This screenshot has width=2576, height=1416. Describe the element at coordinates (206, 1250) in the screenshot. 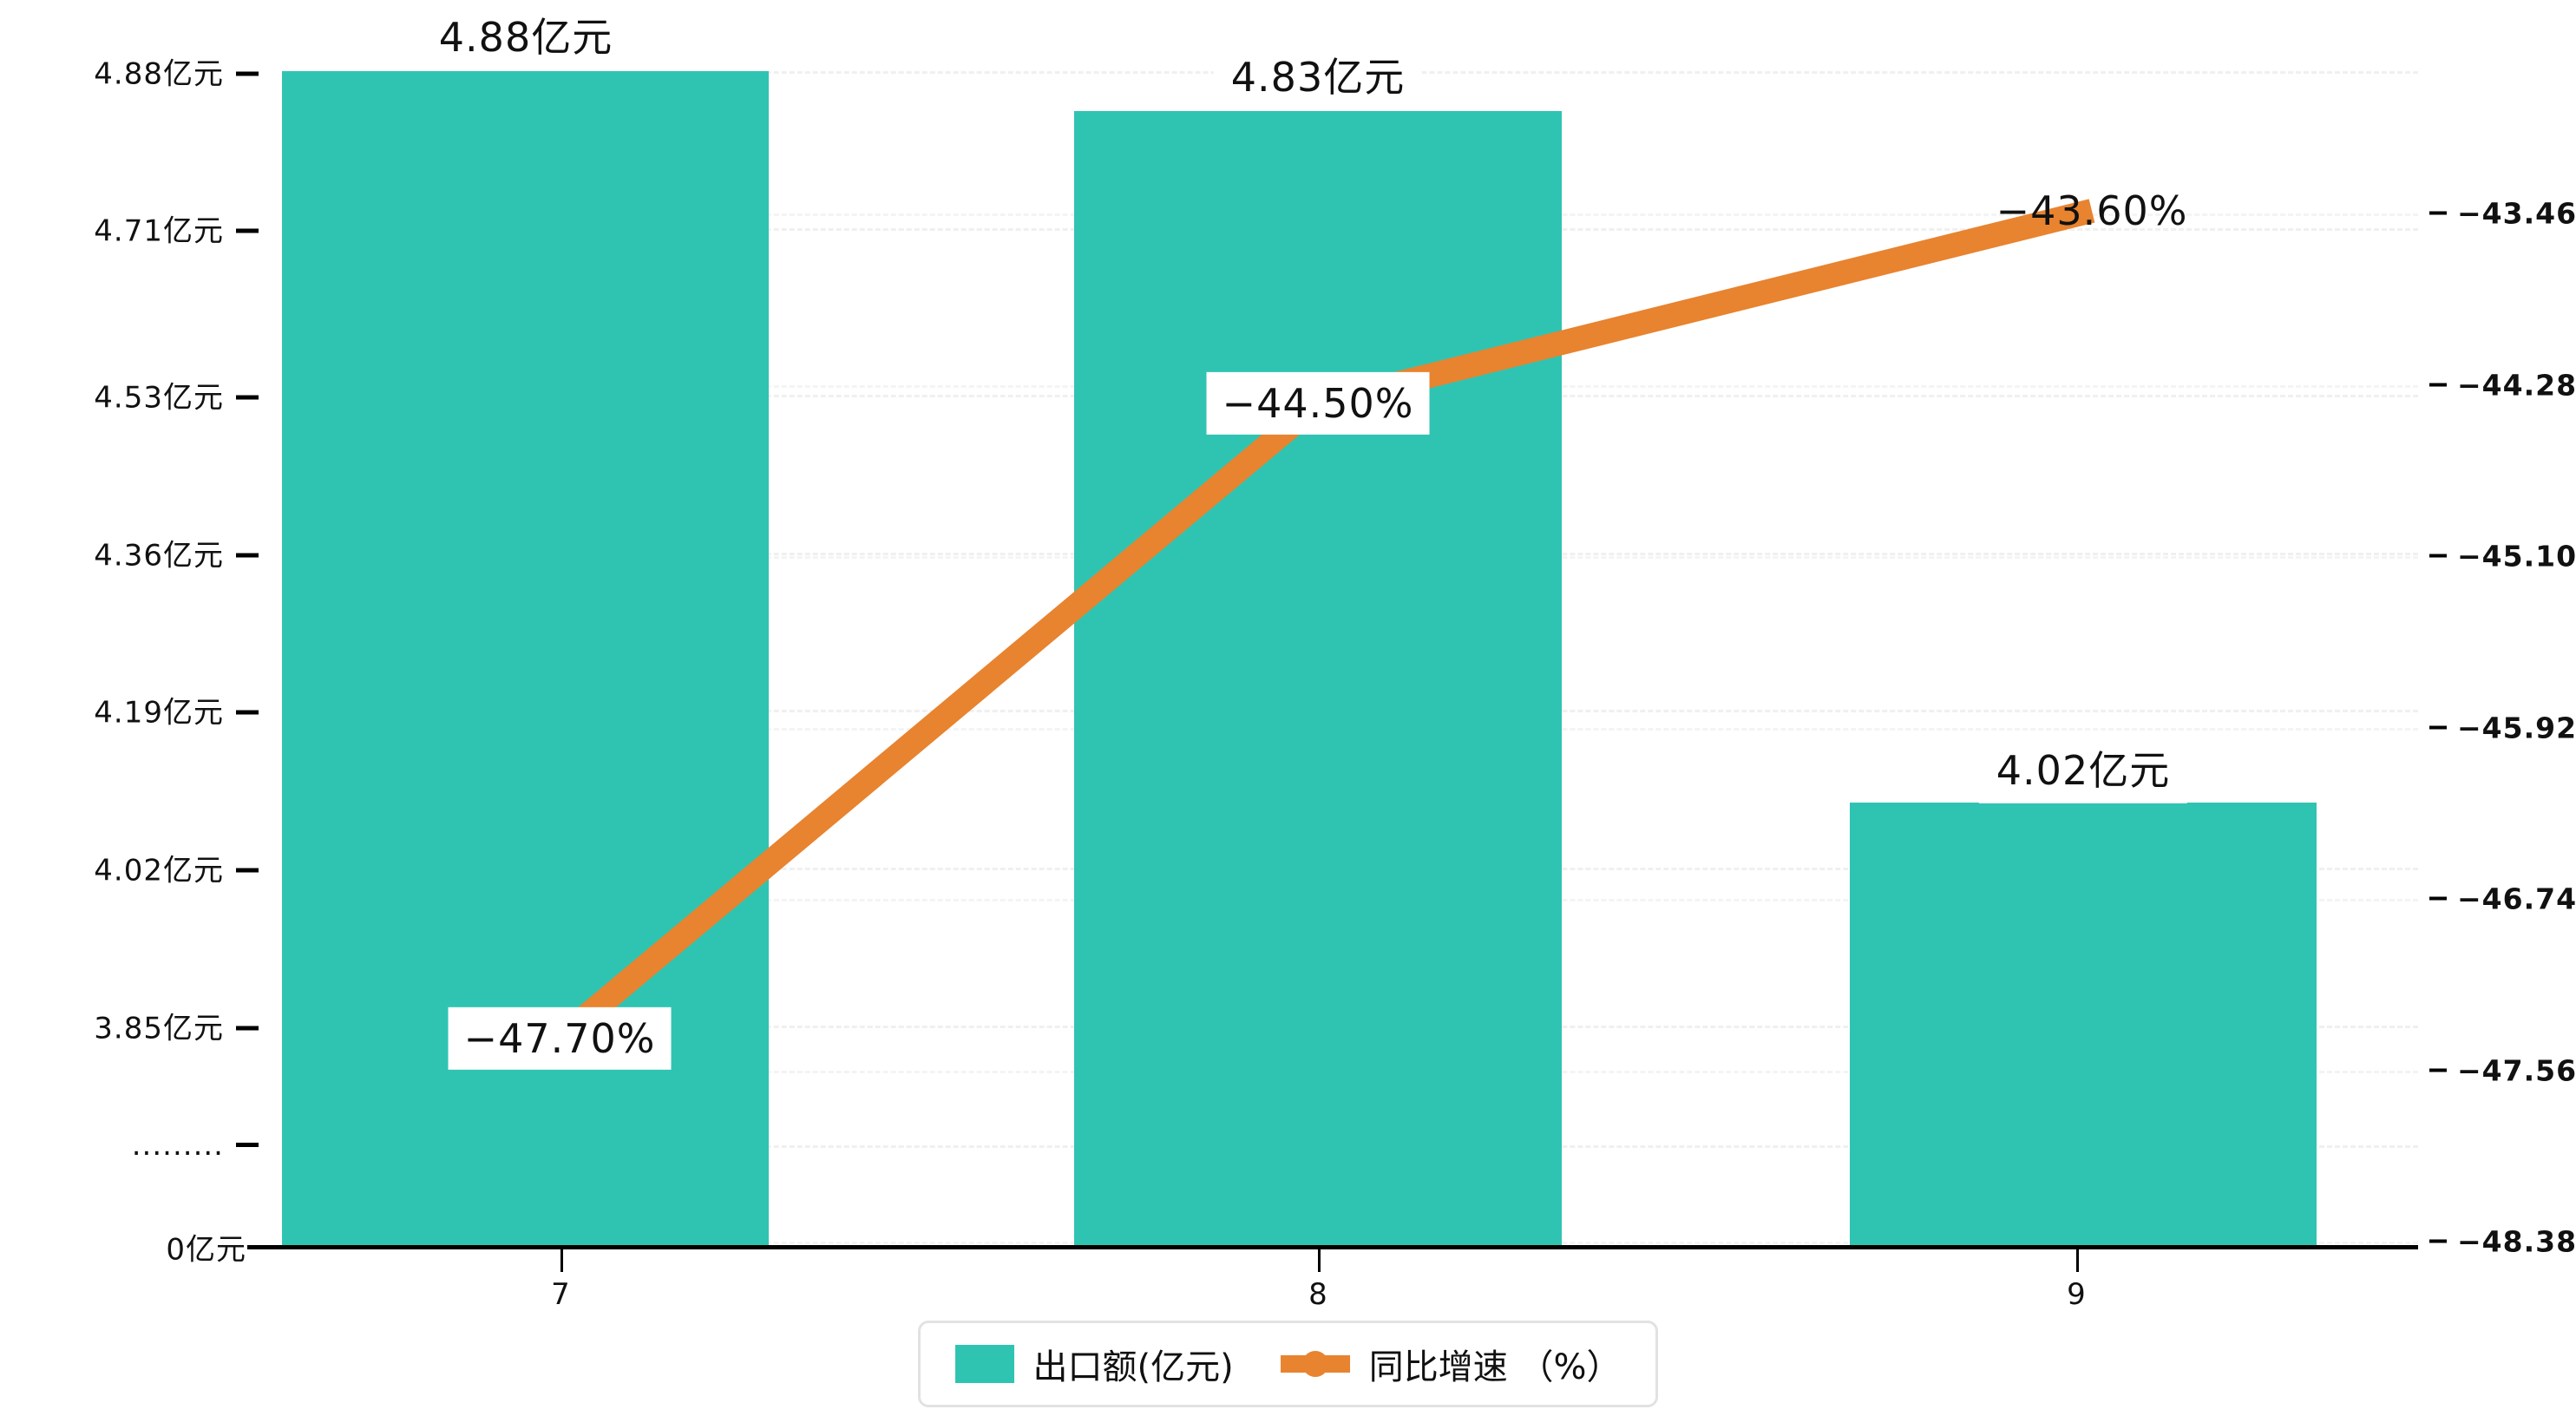

I see `y-axis-left-tick: 0亿元` at that location.